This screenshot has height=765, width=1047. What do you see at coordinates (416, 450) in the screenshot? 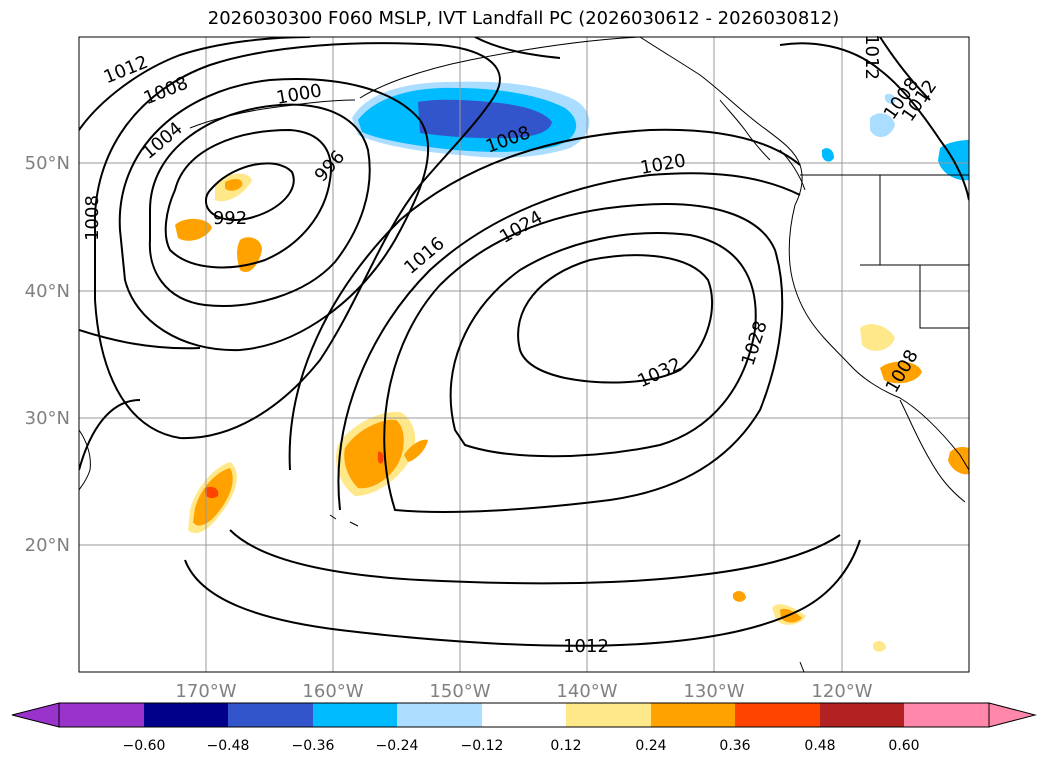
I see `ivt-positive-central-side` at bounding box center [416, 450].